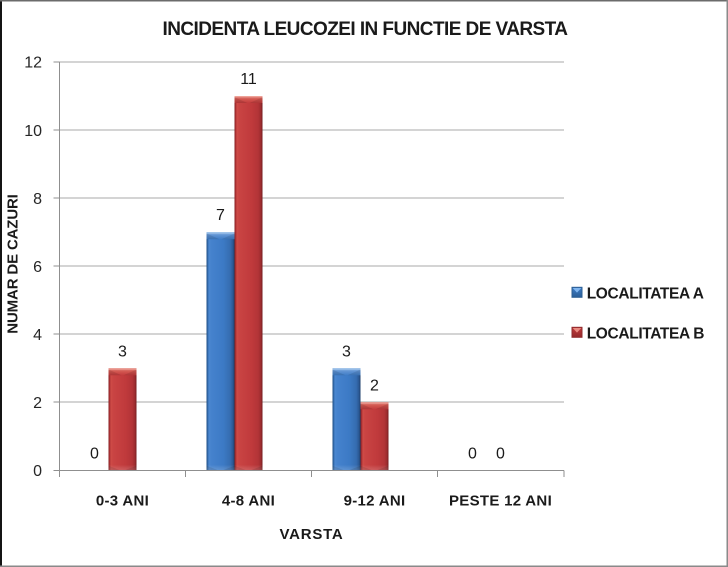  What do you see at coordinates (37, 267) in the screenshot?
I see `svg-text: 6` at bounding box center [37, 267].